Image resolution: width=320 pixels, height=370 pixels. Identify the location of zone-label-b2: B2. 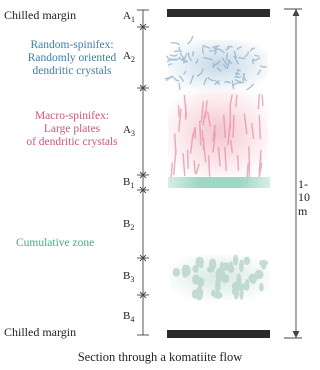
(129, 225).